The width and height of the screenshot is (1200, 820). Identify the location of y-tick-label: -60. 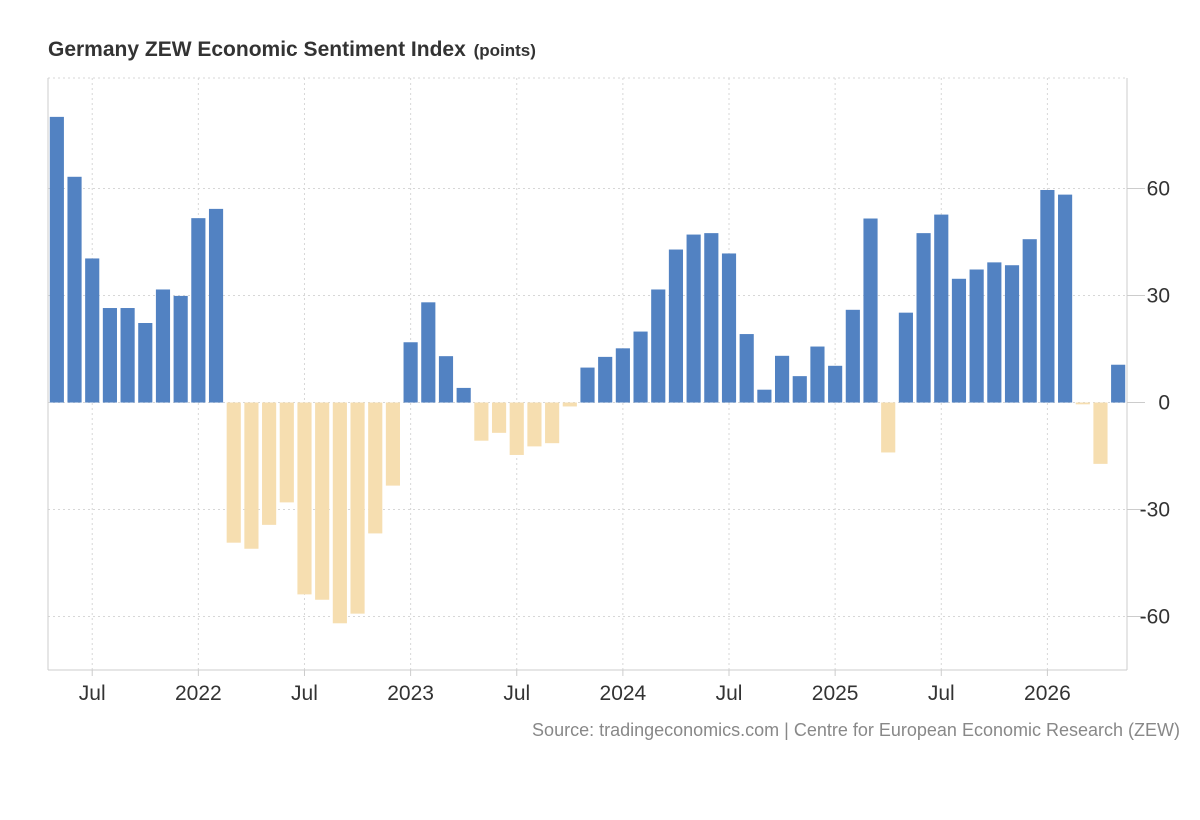
(1155, 617).